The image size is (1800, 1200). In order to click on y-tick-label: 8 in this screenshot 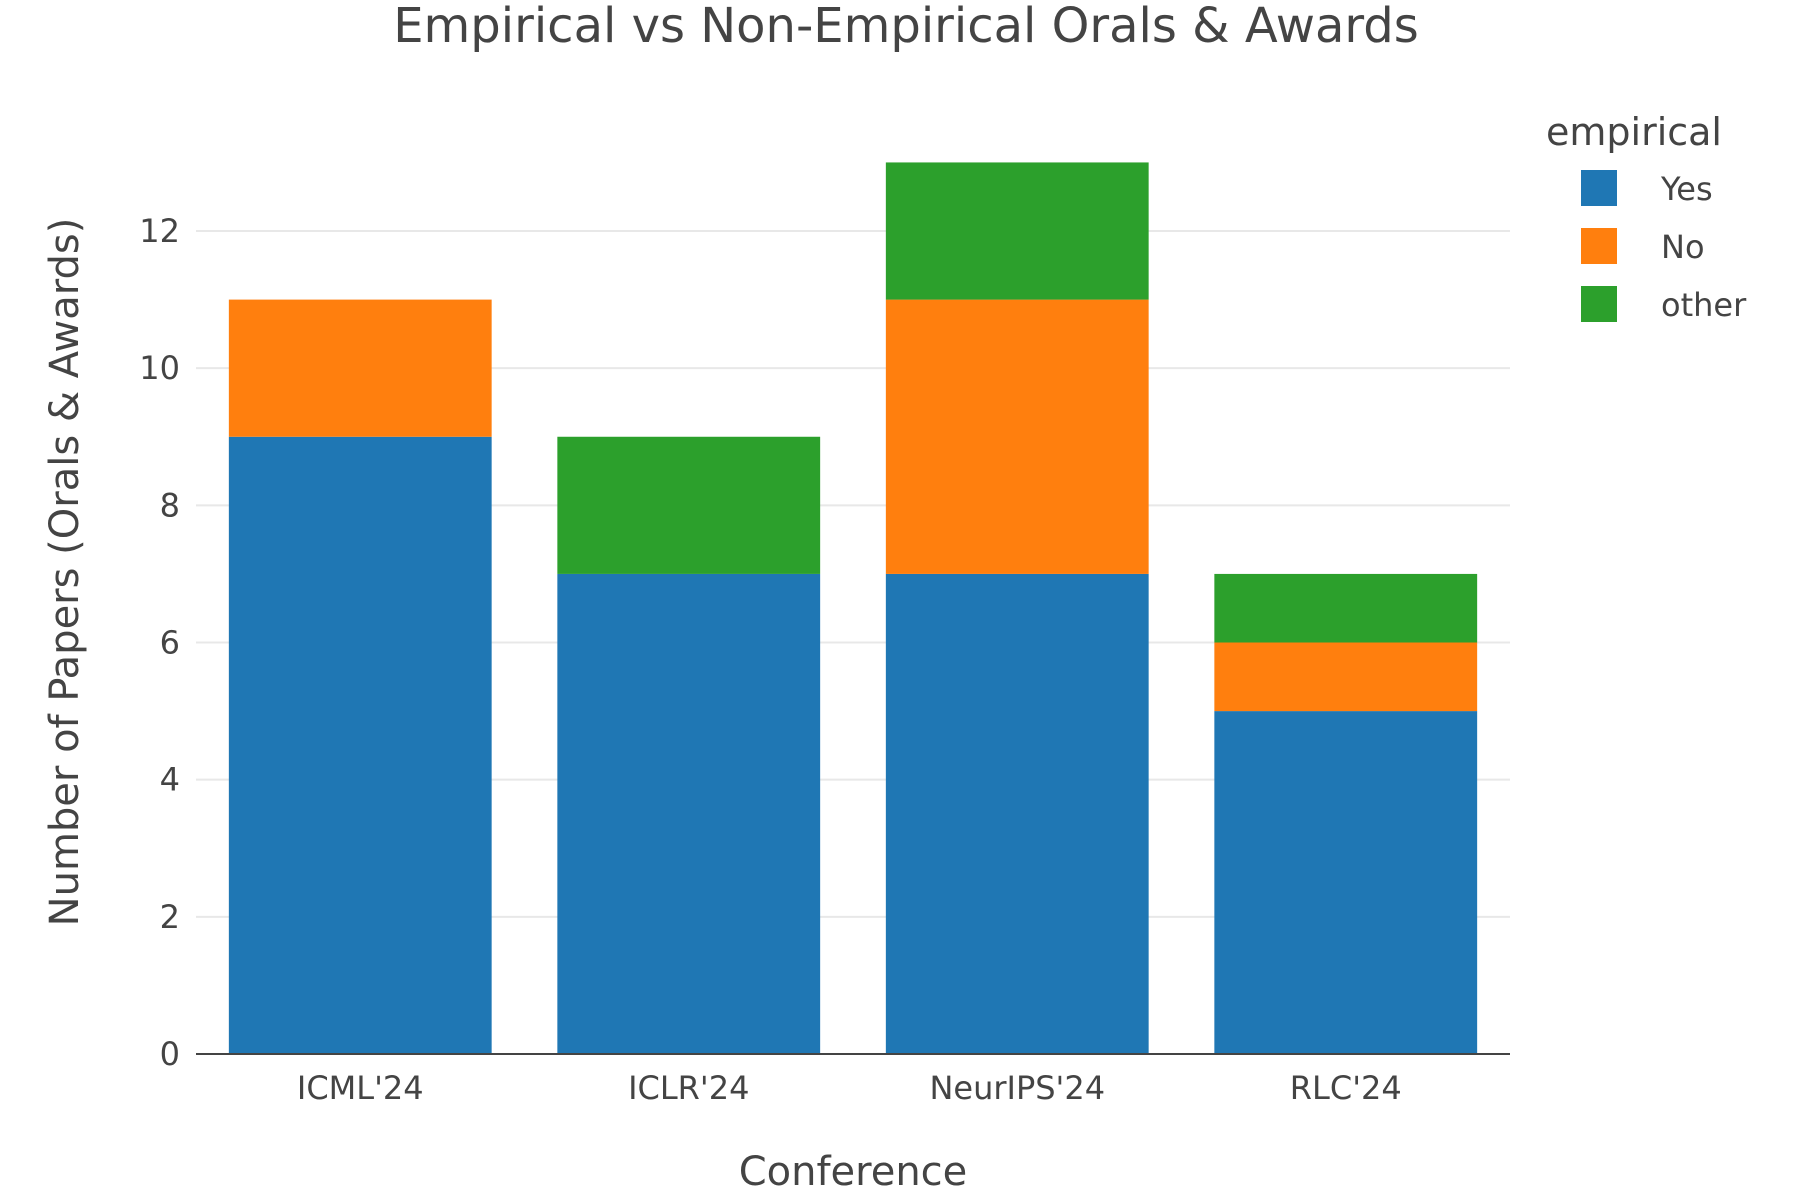, I will do `click(170, 505)`.